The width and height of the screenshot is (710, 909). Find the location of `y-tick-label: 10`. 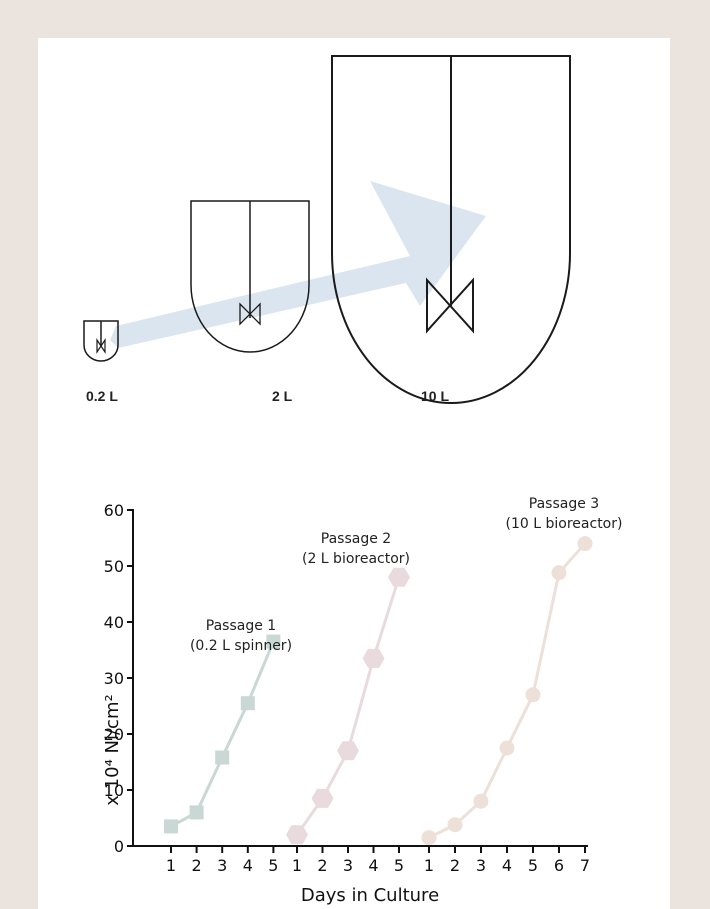

y-tick-label: 10 is located at coordinates (114, 790).